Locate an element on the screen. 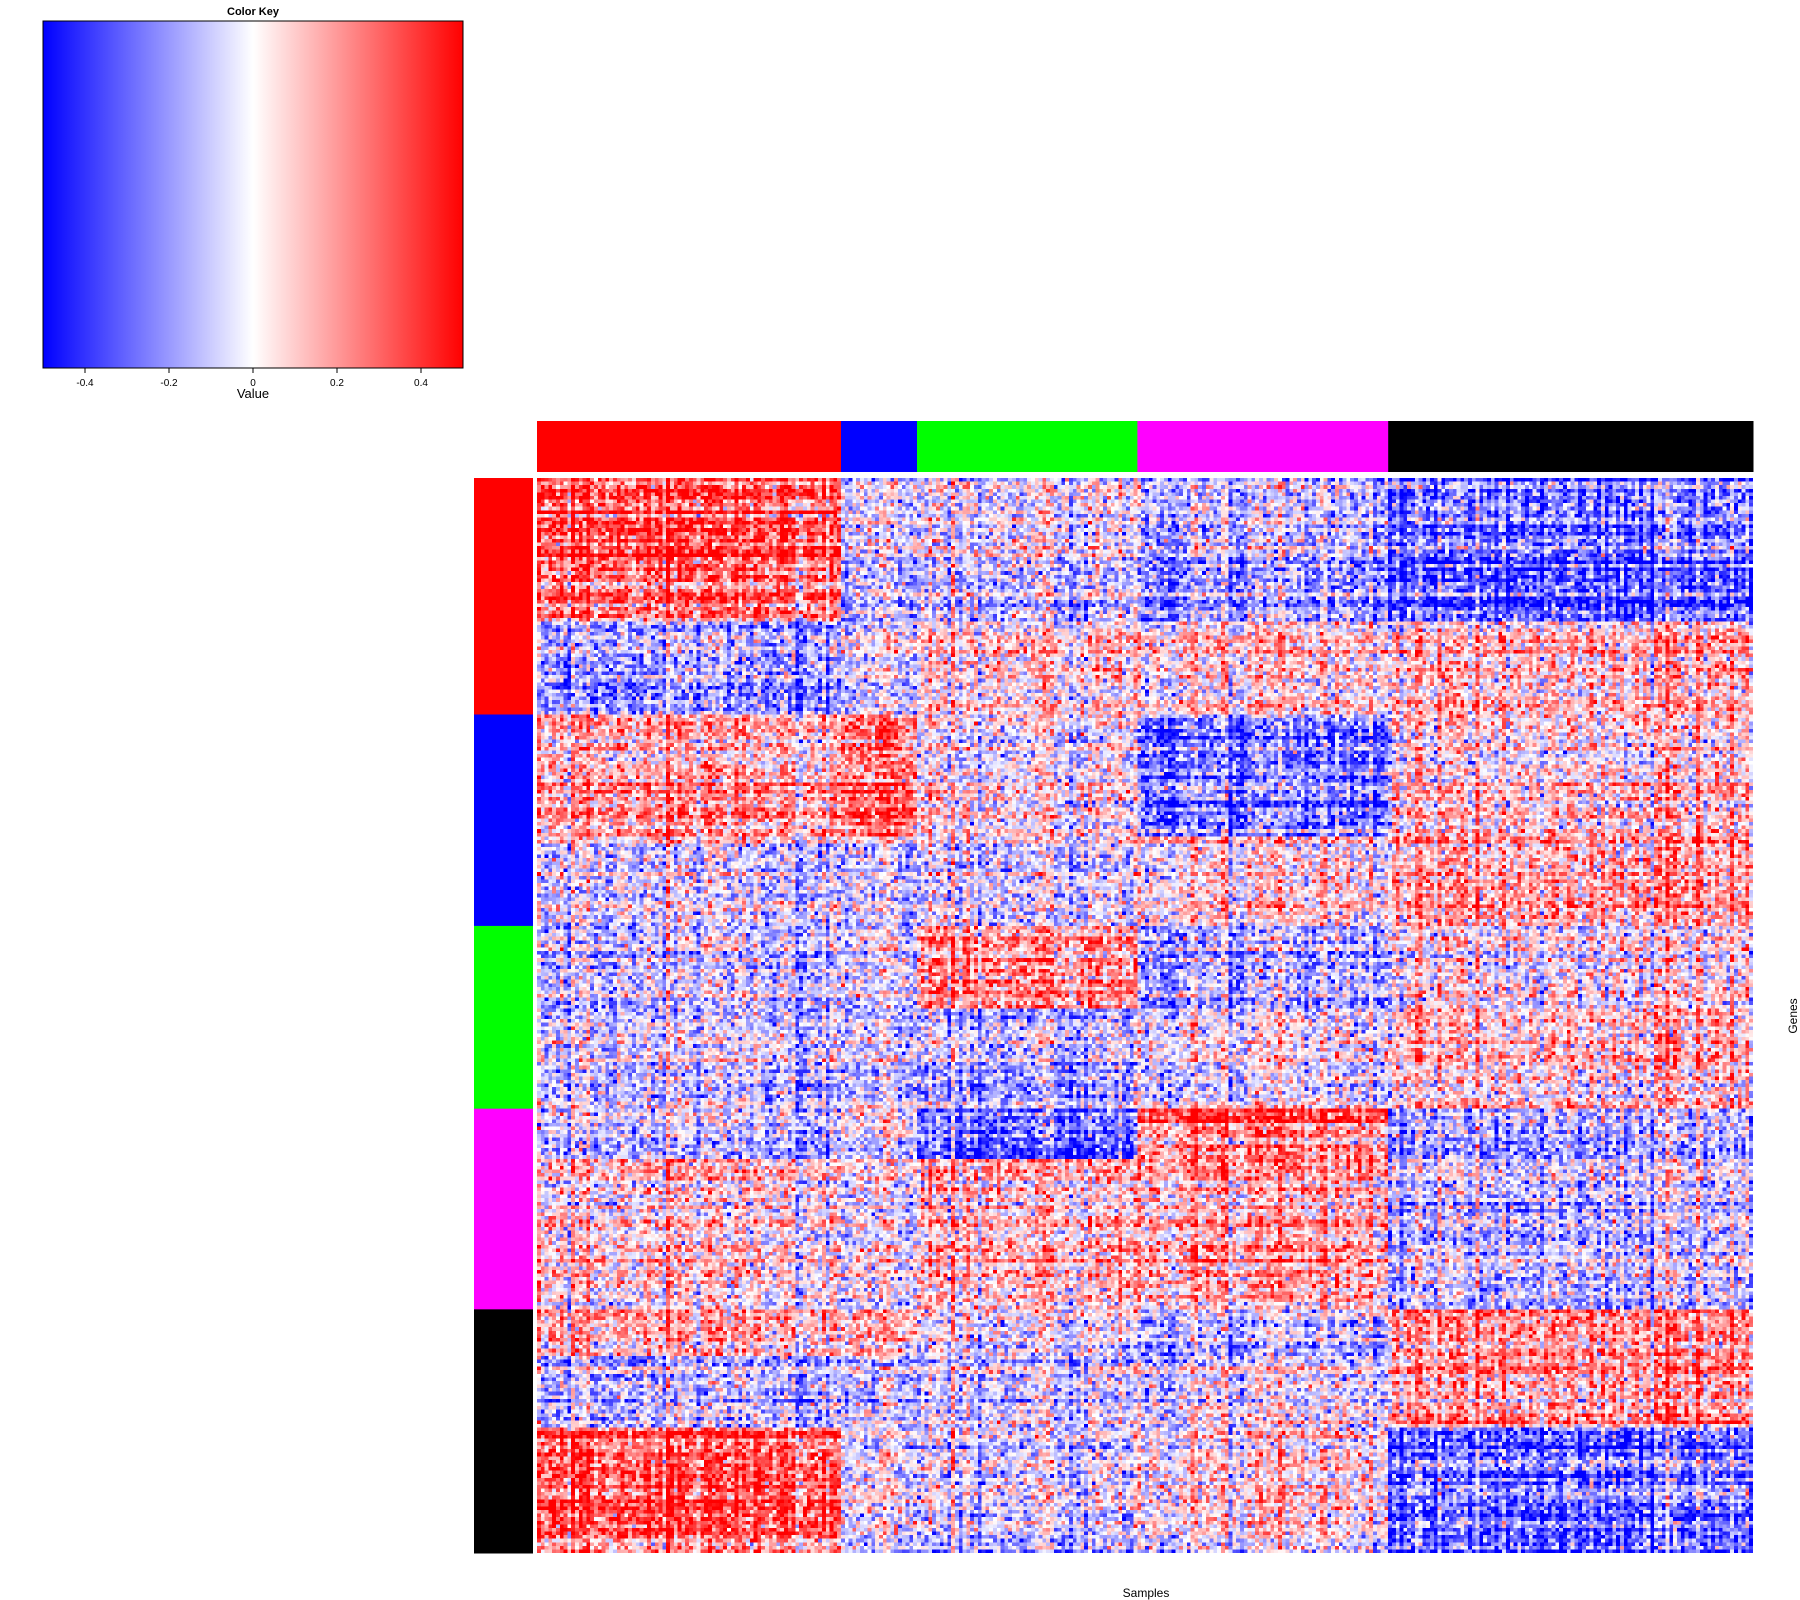 The image size is (1800, 1600). column-side-colors is located at coordinates (1145, 446).